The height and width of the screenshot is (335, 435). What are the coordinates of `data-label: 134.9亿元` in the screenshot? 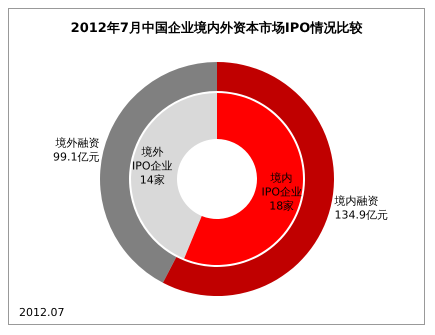 It's located at (361, 215).